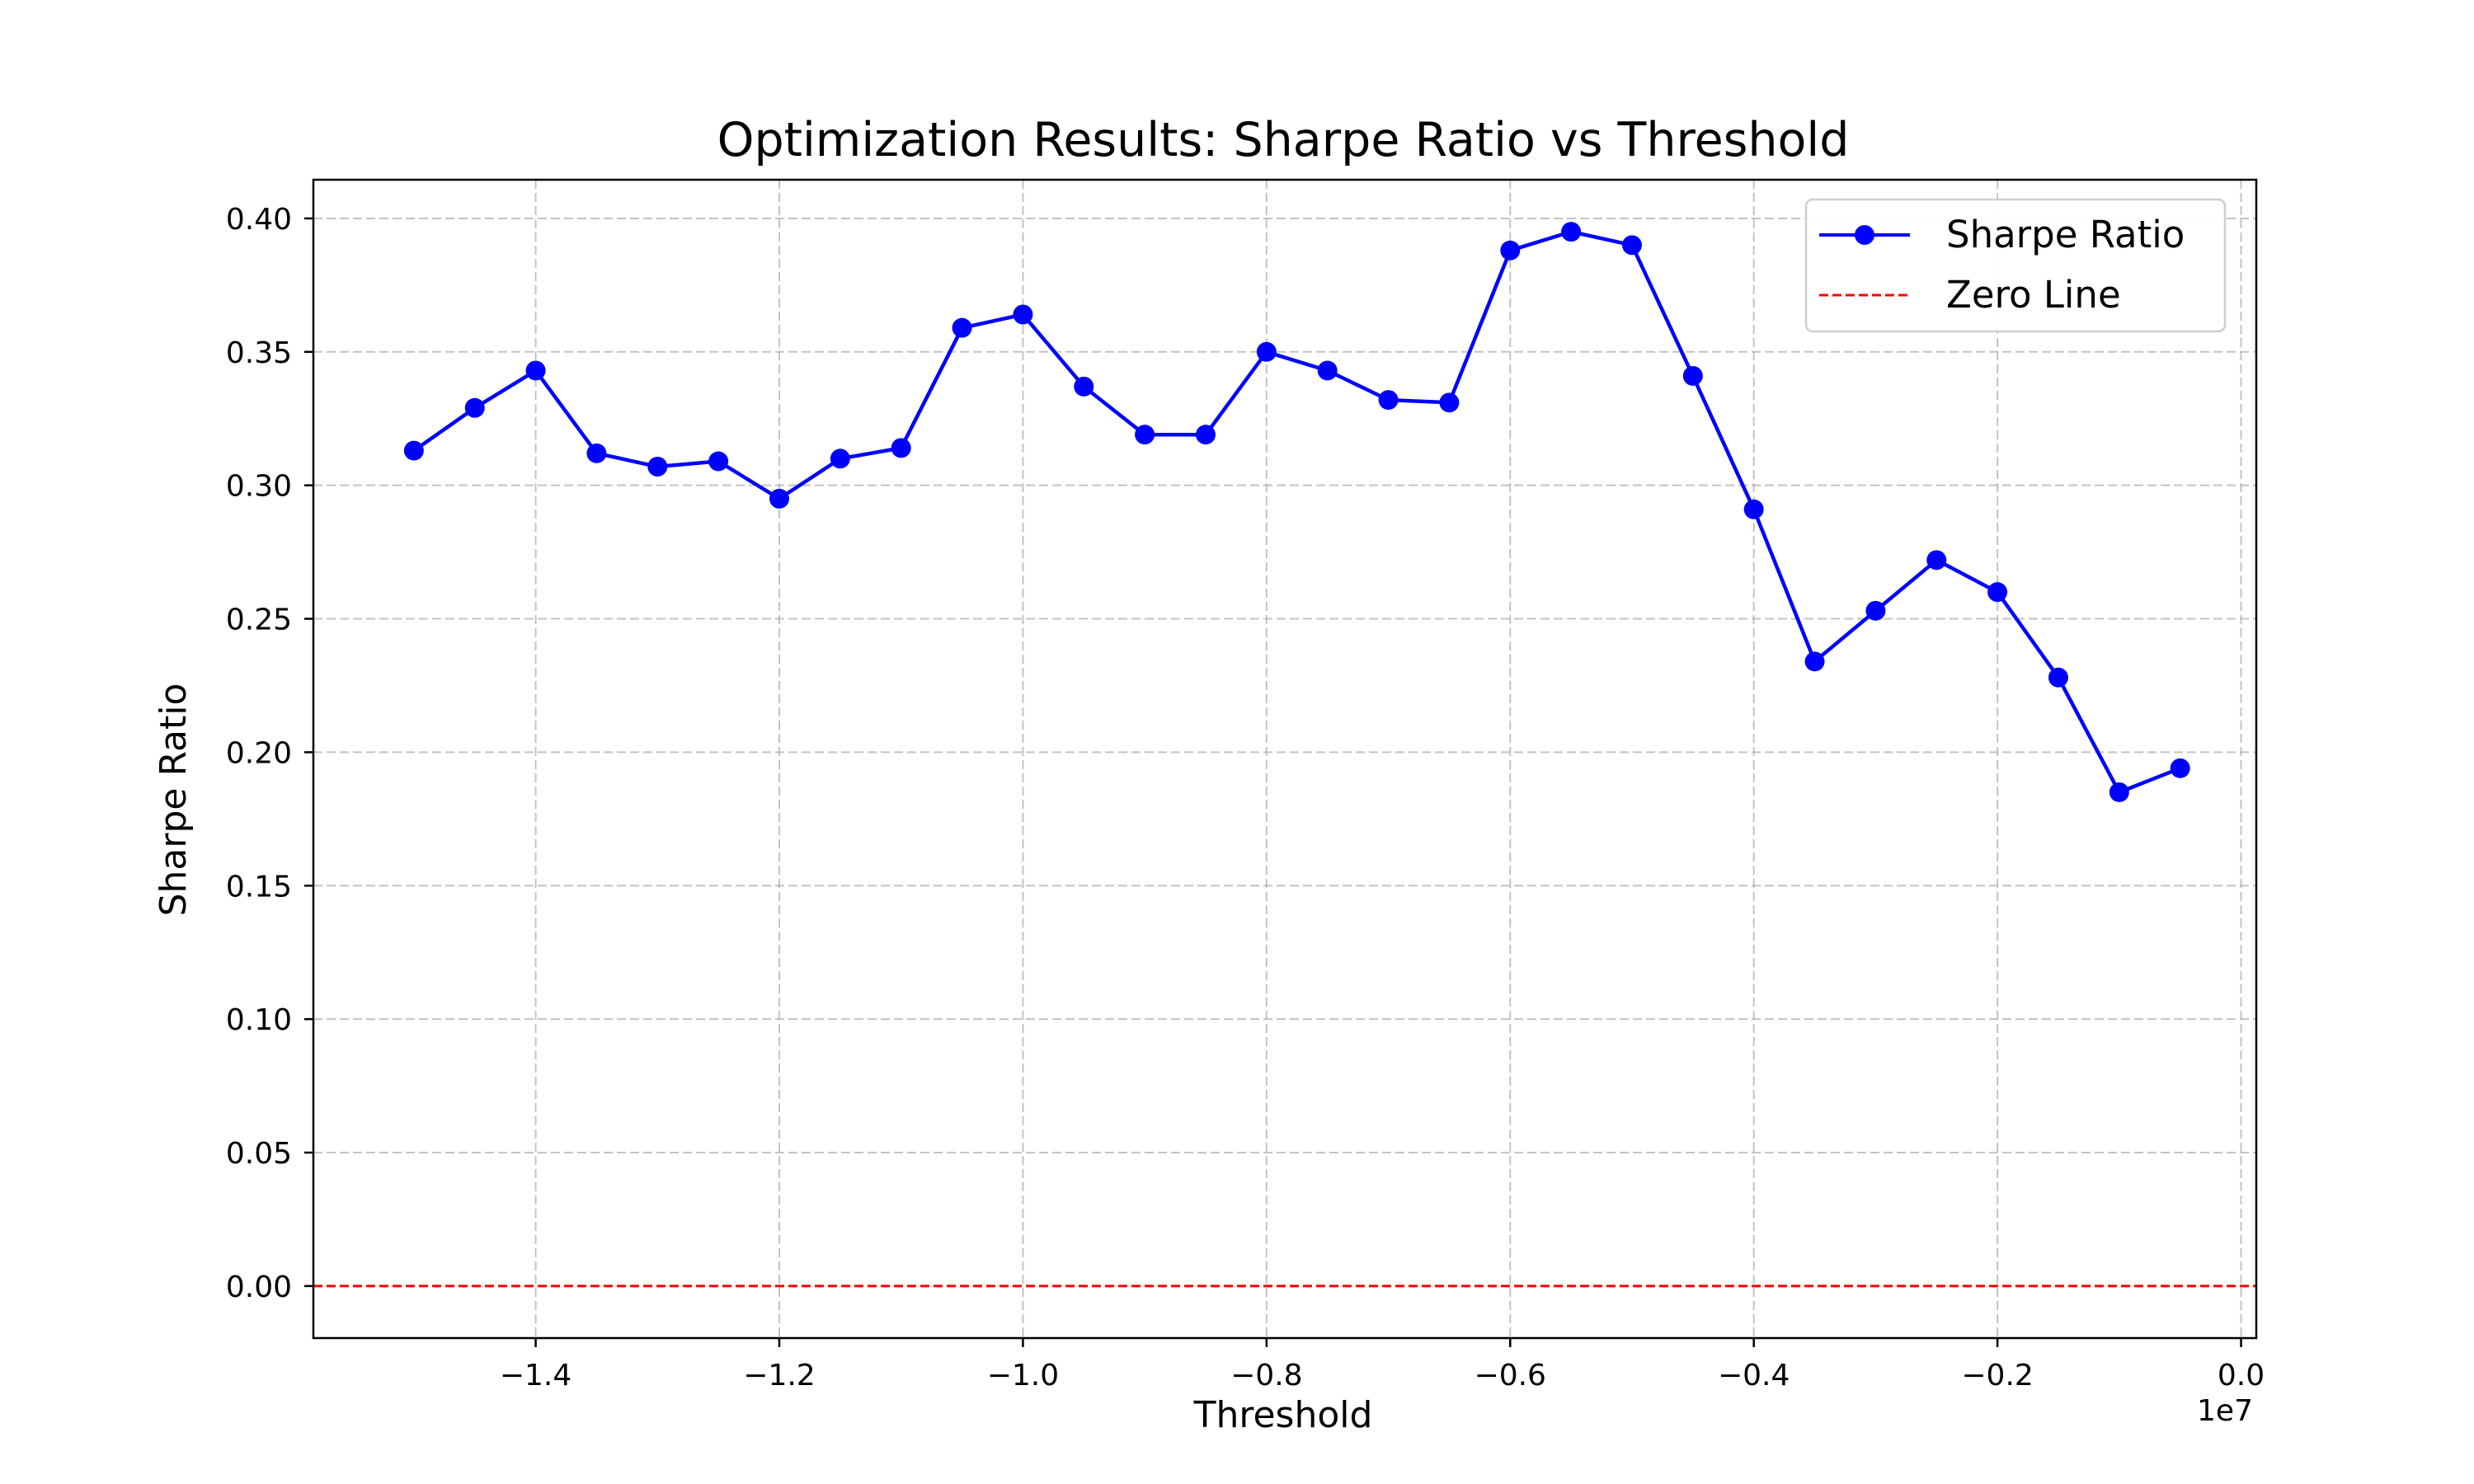 The image size is (2474, 1484). What do you see at coordinates (174, 800) in the screenshot?
I see `y-axis-label: Sharpe Ratio` at bounding box center [174, 800].